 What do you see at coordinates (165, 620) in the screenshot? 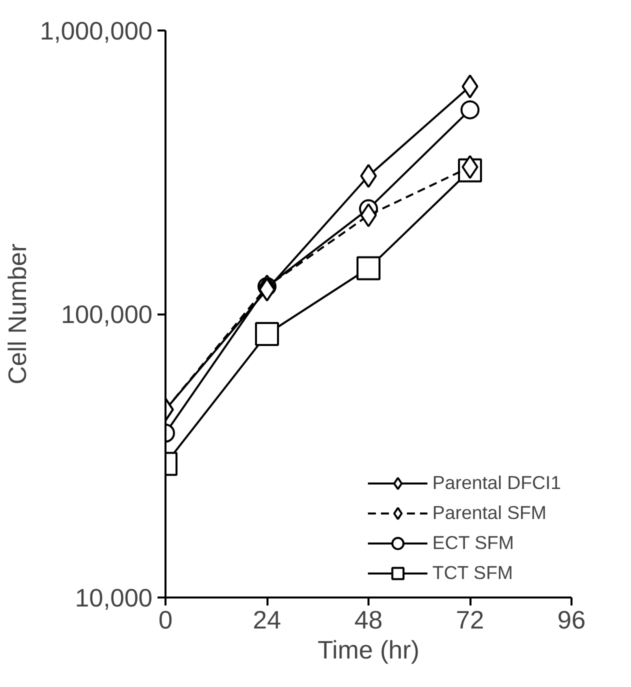
I see `x-tick-label: 0` at bounding box center [165, 620].